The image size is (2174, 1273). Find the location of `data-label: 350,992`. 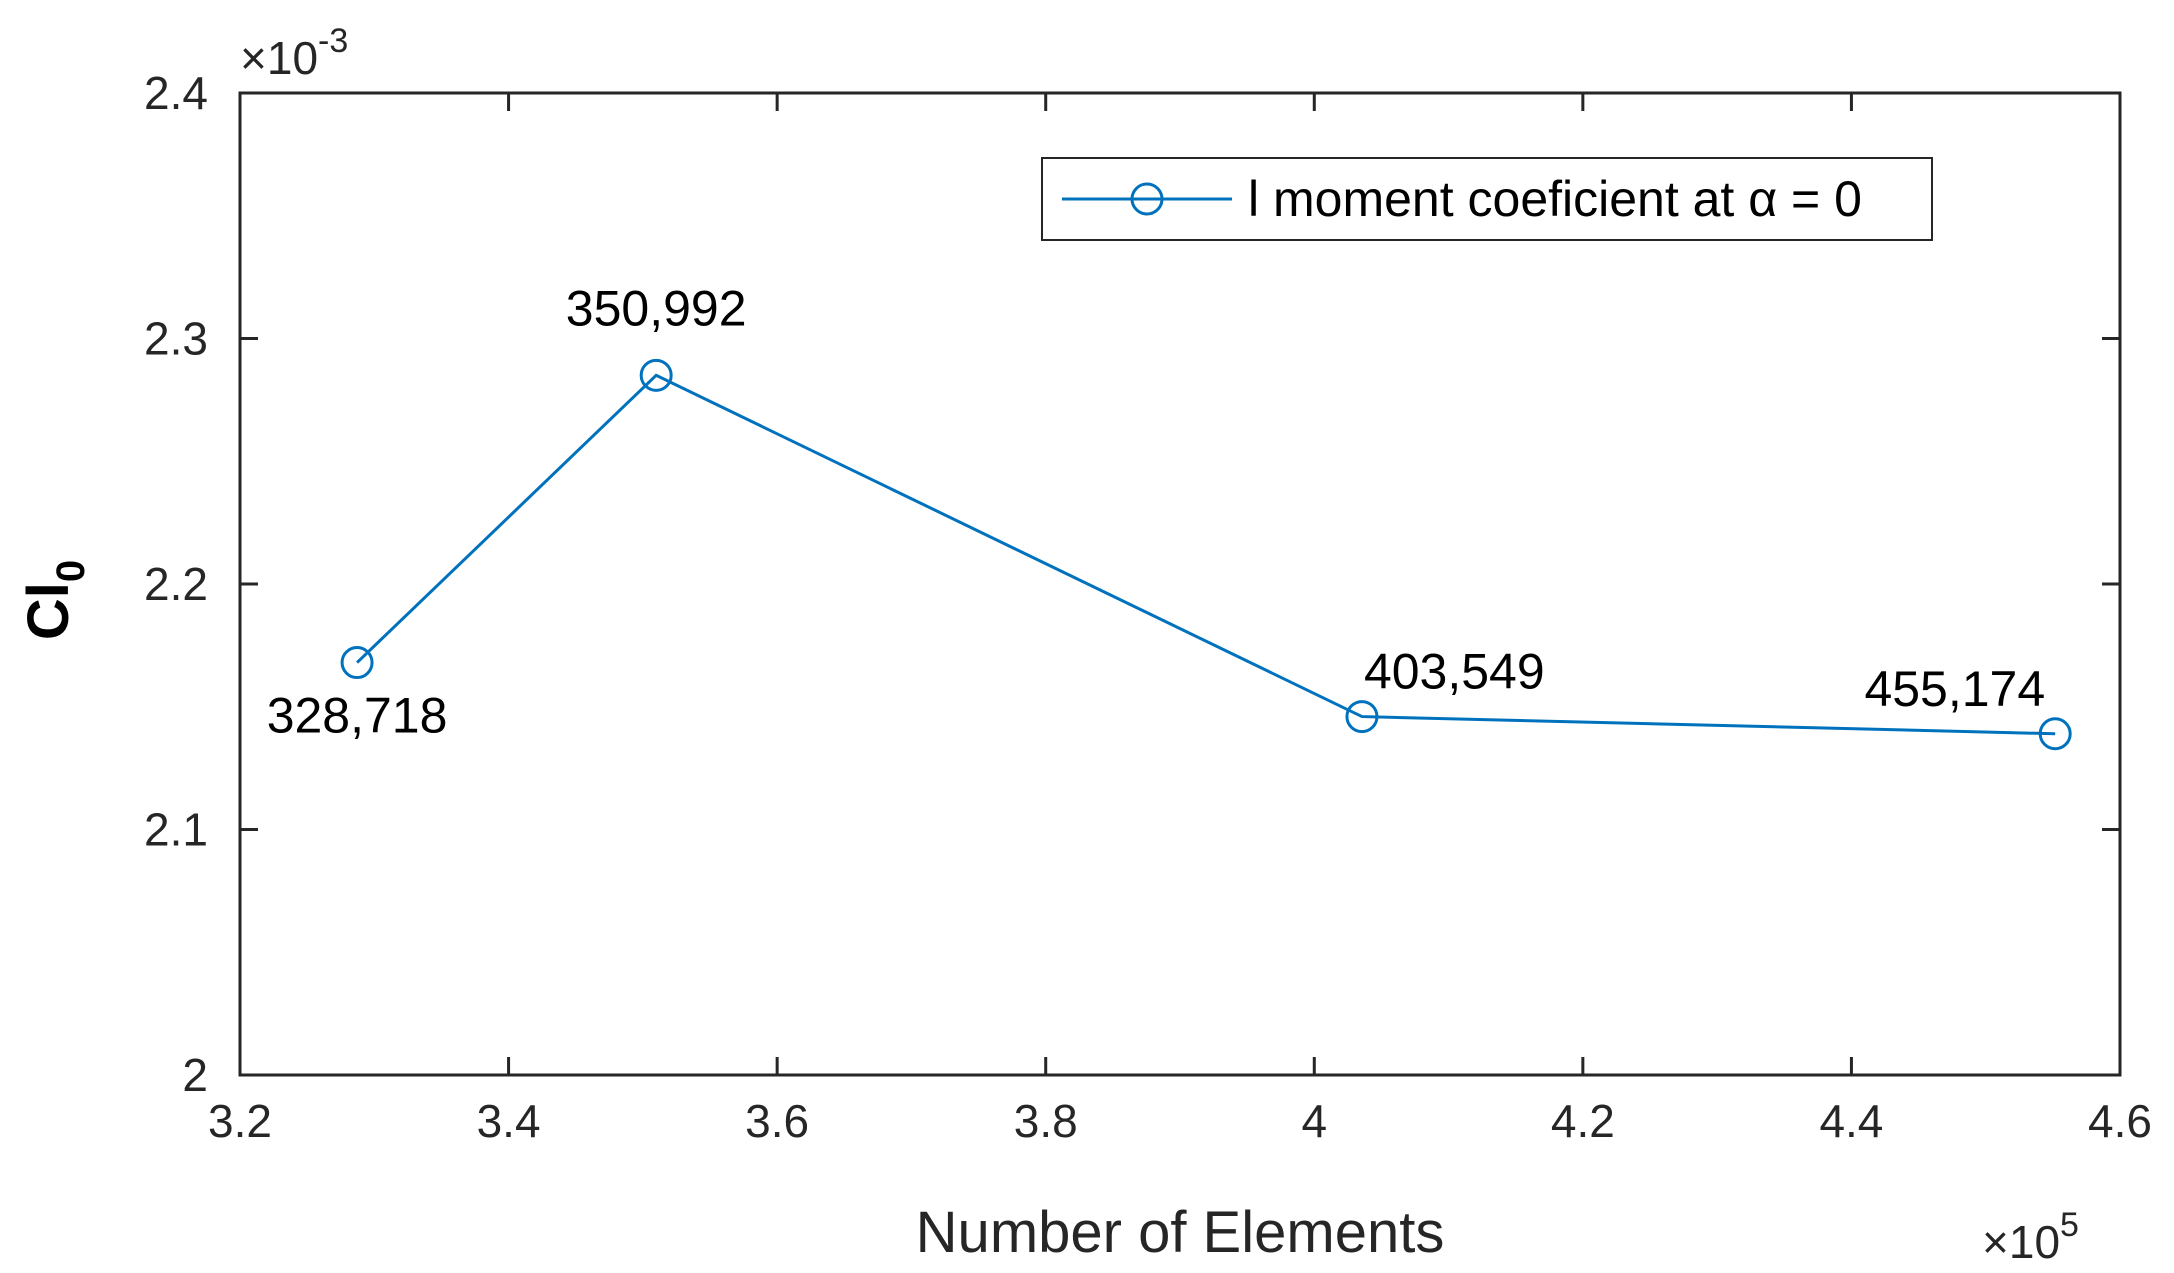

data-label: 350,992 is located at coordinates (656, 308).